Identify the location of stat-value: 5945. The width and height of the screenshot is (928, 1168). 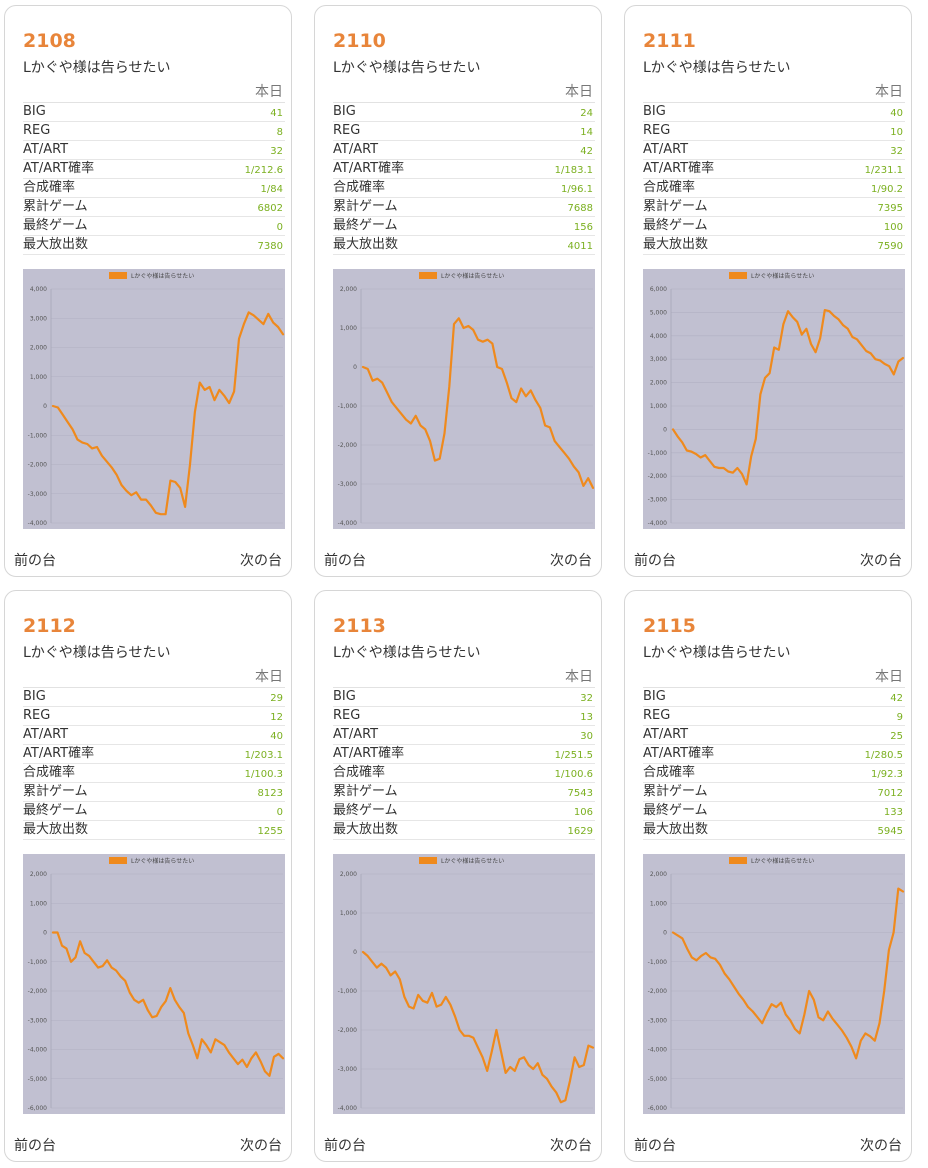
(890, 831).